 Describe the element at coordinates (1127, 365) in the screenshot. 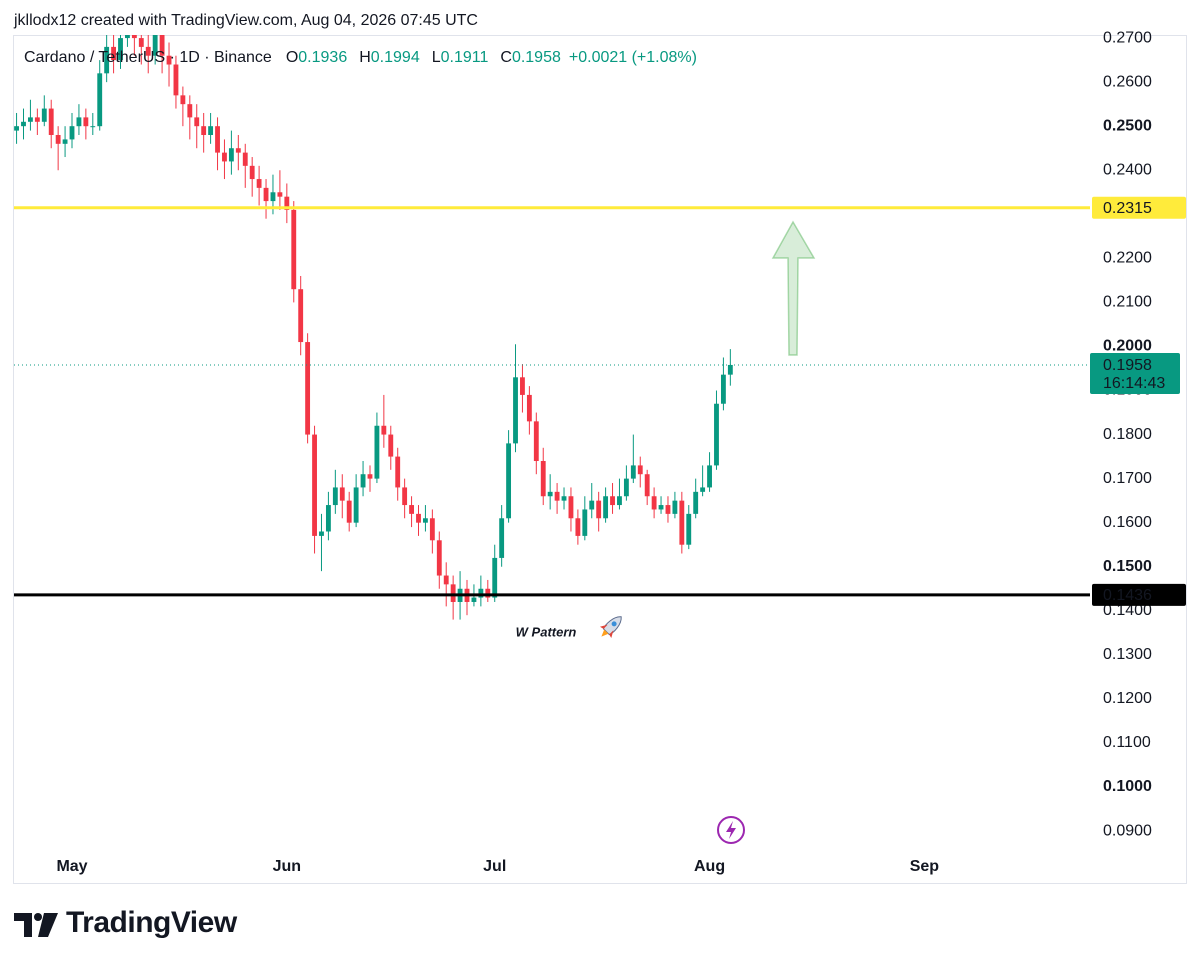

I see `last-price-label: 0.1958` at that location.